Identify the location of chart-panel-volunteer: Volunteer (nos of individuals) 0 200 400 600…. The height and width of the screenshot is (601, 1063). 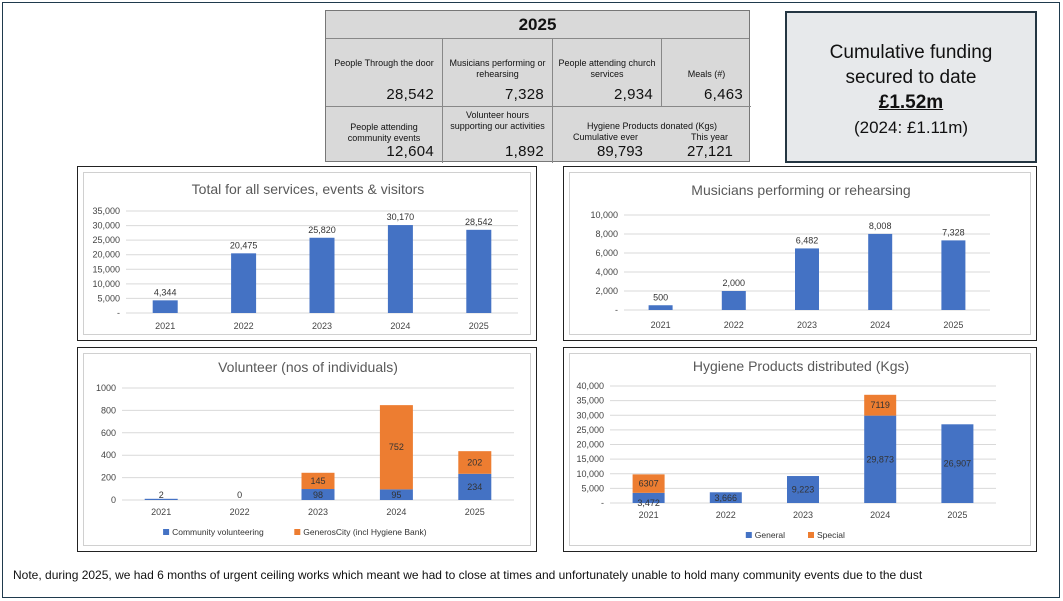
(307, 449).